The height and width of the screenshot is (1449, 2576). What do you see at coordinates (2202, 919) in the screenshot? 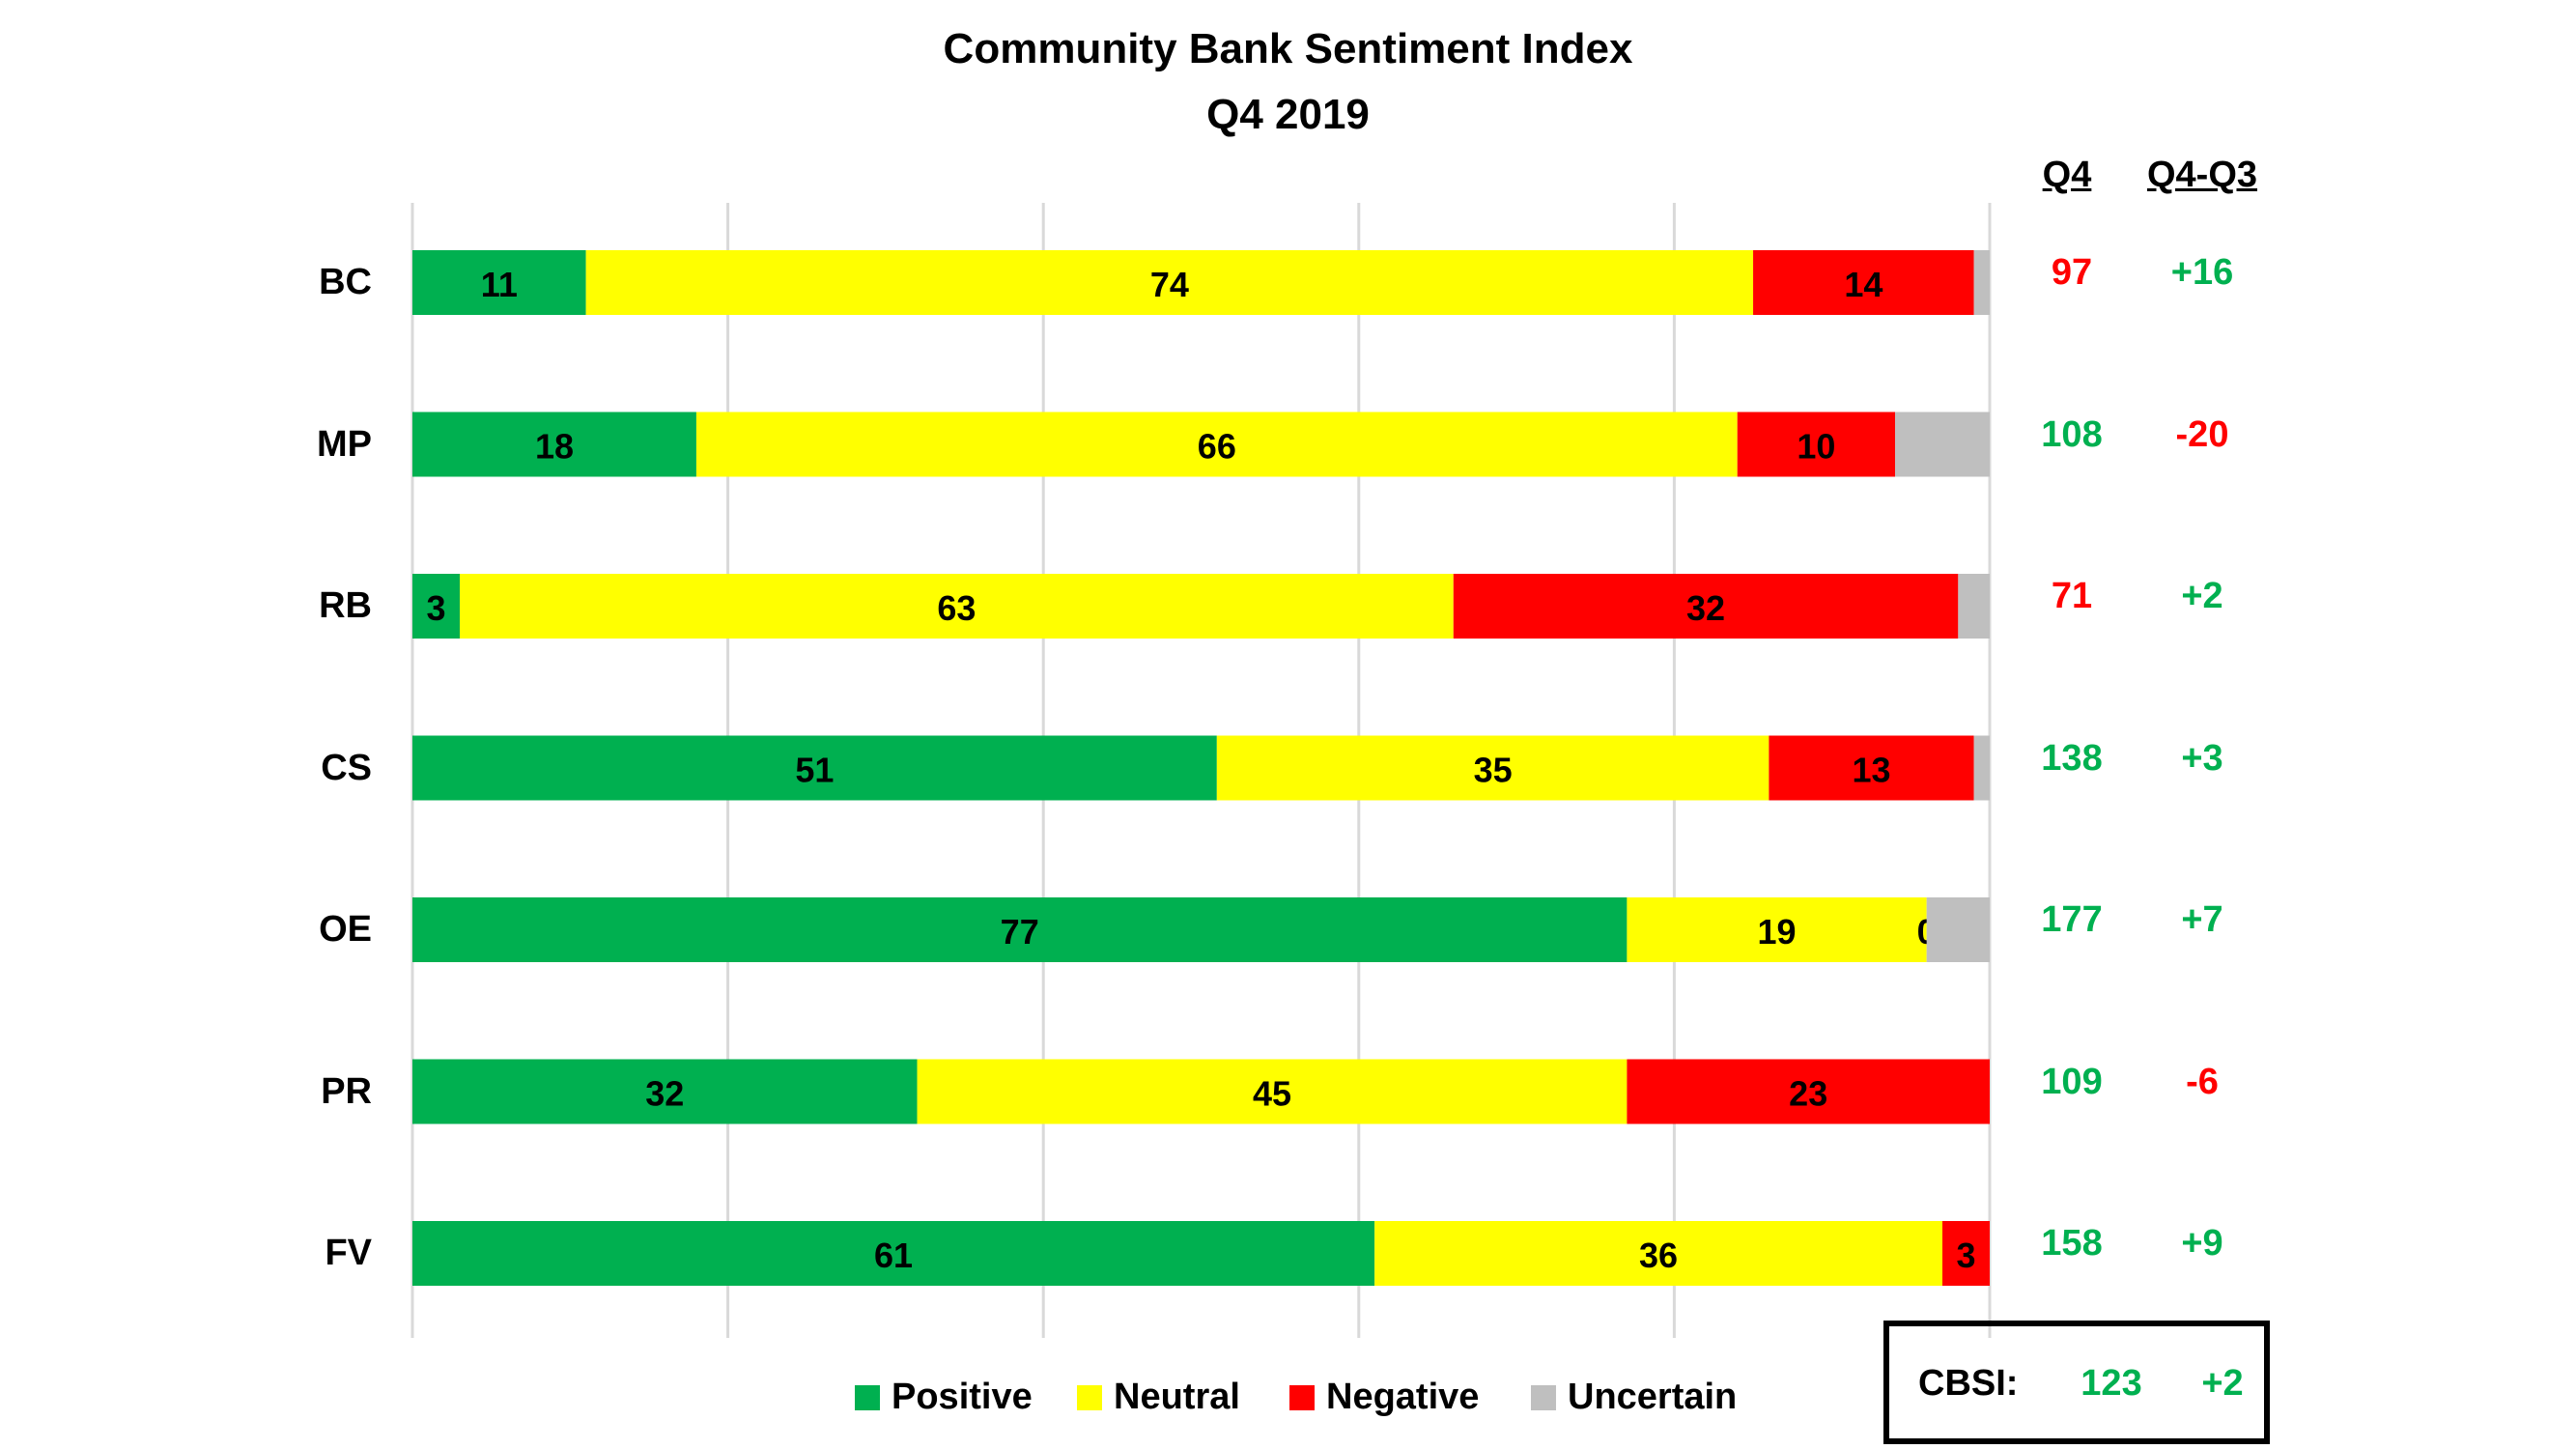
I see `delta-value: +7` at bounding box center [2202, 919].